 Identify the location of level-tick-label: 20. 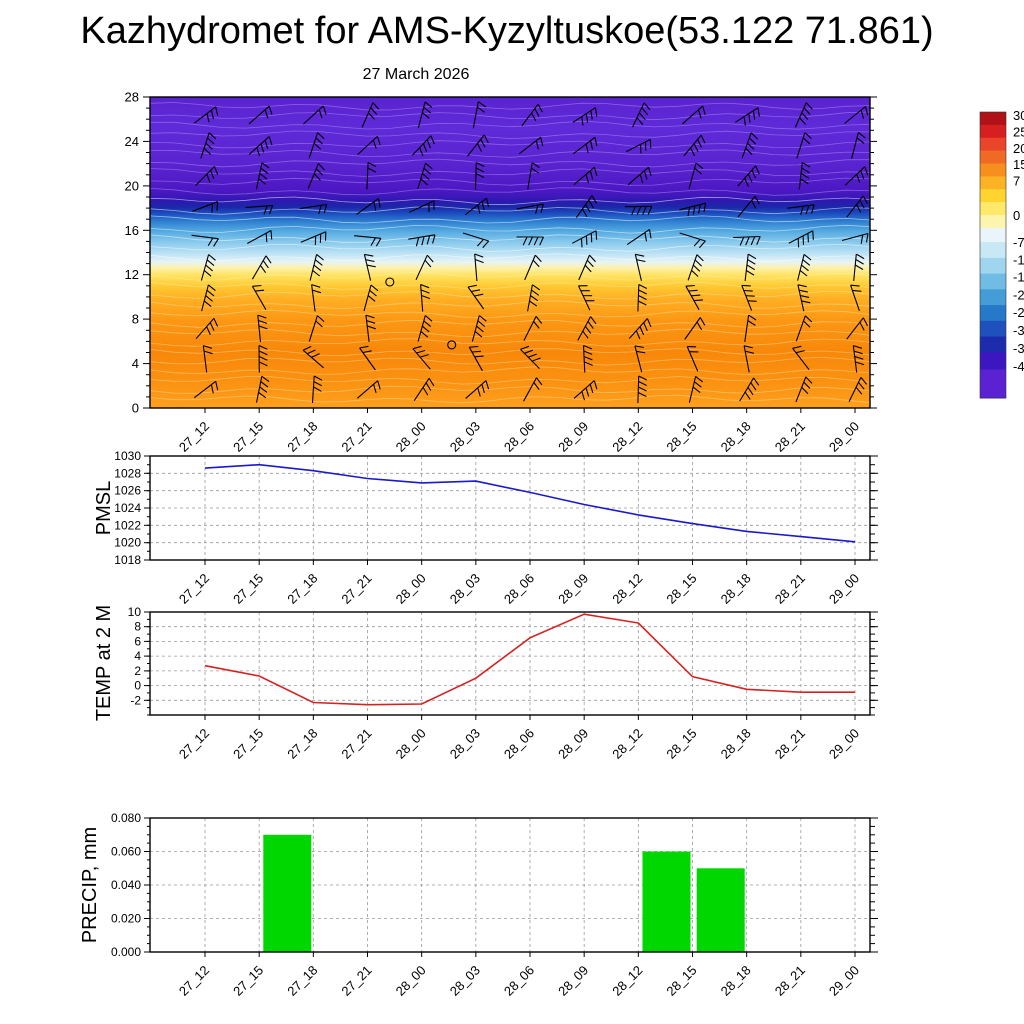
(132, 185).